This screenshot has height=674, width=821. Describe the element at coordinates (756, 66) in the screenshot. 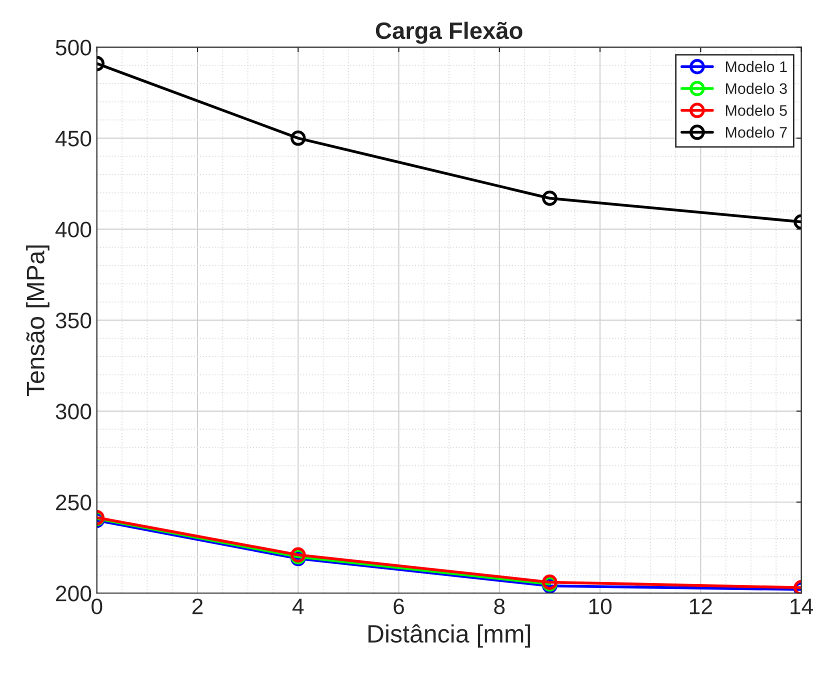

I see `legend-label: Modelo 1` at that location.